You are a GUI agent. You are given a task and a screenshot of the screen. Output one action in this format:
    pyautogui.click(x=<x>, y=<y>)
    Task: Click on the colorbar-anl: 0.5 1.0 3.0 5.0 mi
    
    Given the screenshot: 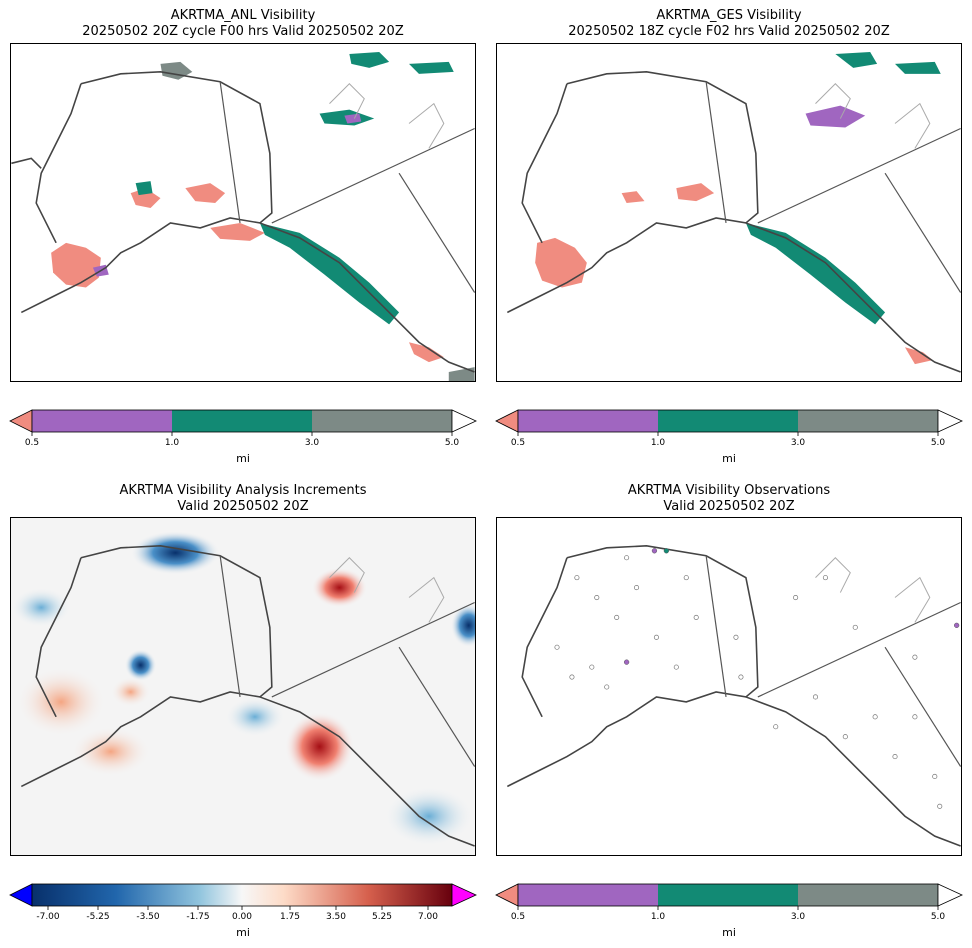 What is the action you would take?
    pyautogui.click(x=243, y=437)
    